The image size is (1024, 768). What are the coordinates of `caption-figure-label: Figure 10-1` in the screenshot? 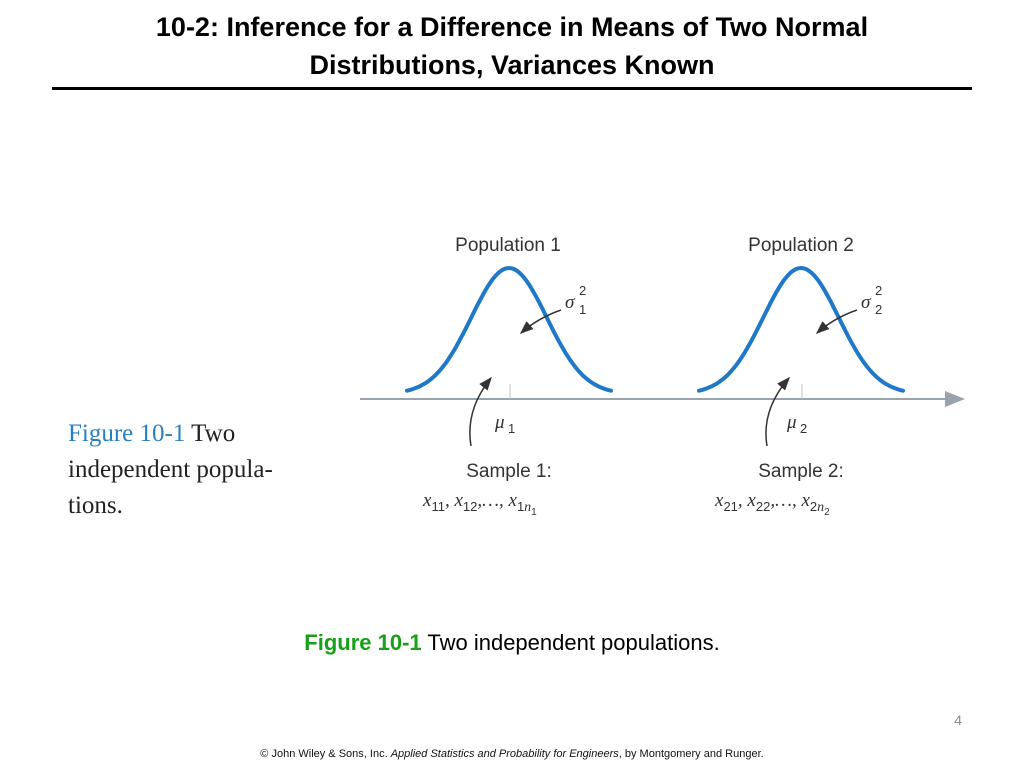 It's located at (363, 642).